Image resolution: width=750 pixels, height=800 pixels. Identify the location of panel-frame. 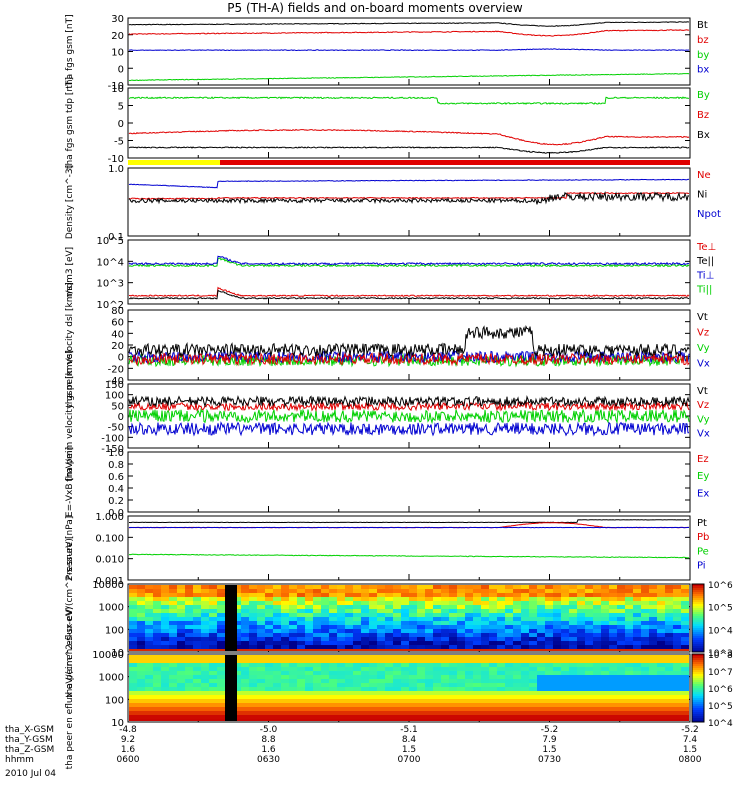
(409, 202).